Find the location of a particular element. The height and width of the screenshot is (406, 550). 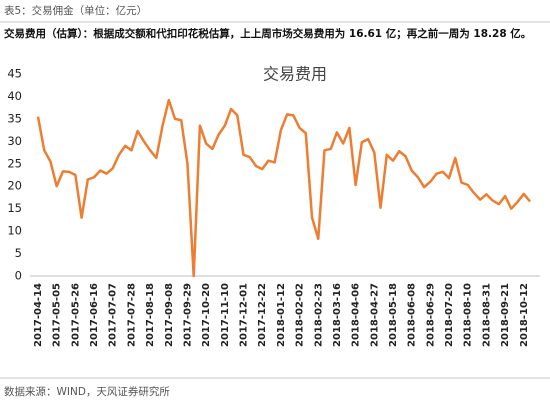

x-tick-label: 2017-06-16 is located at coordinates (94, 315).